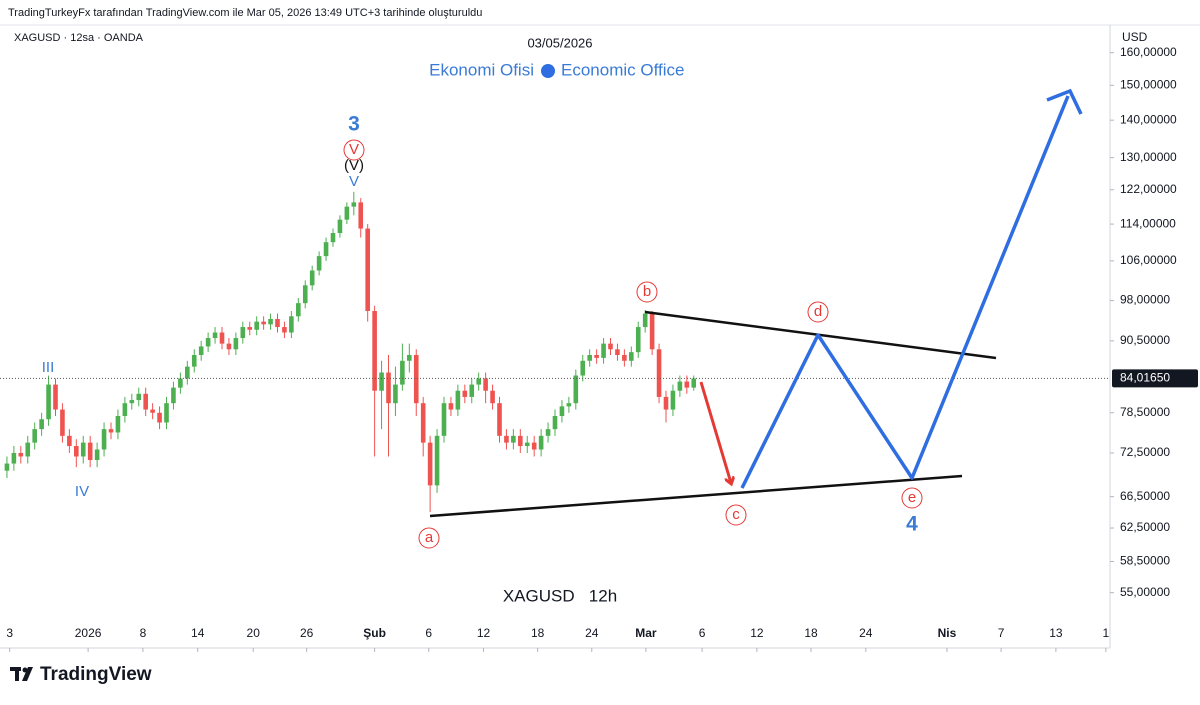  Describe the element at coordinates (1145, 496) in the screenshot. I see `y-tick-label: 66,50000` at that location.